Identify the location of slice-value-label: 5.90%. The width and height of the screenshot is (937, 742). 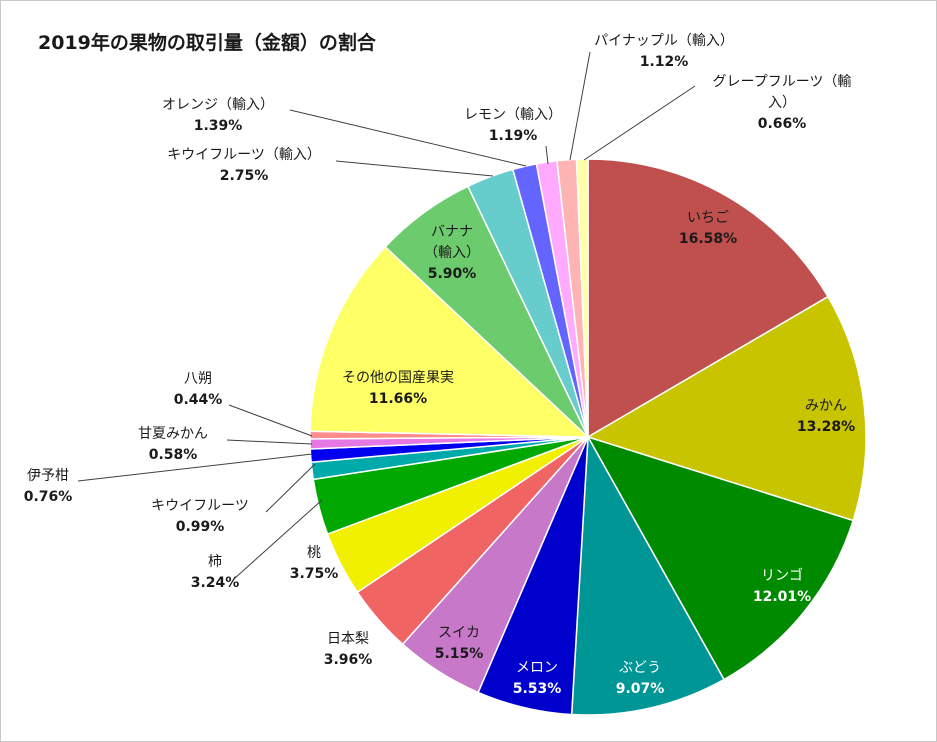
(452, 274).